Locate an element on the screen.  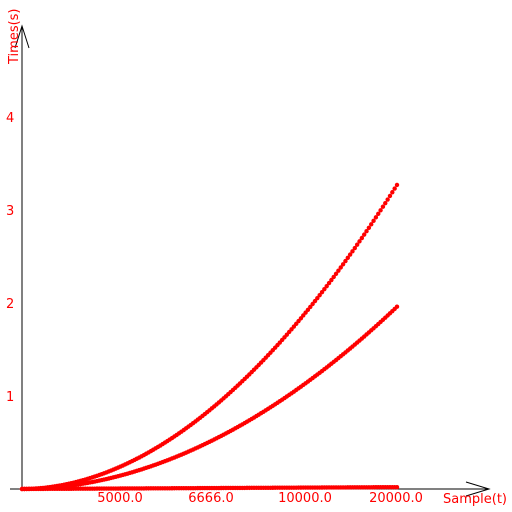
x-tick-labels: 5000.0 6666.0 10000.0 20000.0 is located at coordinates (260, 498).